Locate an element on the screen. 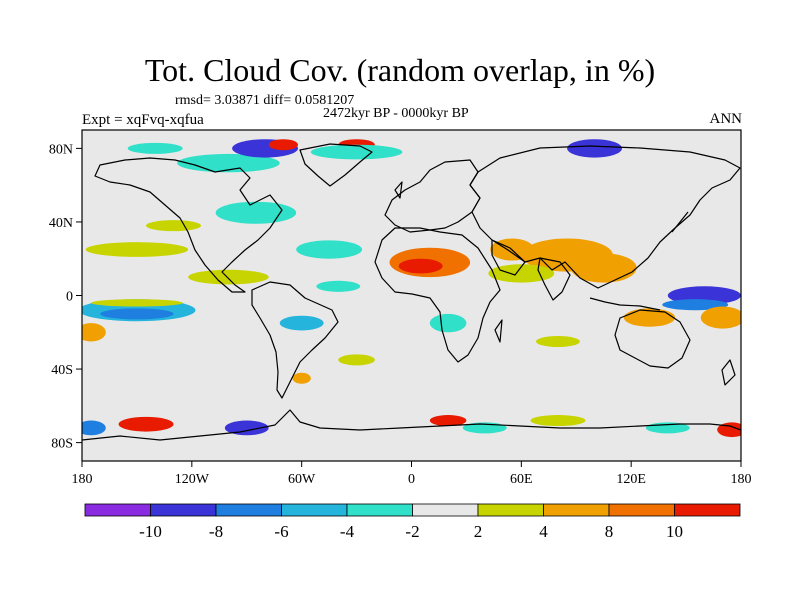  coastline-africa is located at coordinates (437, 295).